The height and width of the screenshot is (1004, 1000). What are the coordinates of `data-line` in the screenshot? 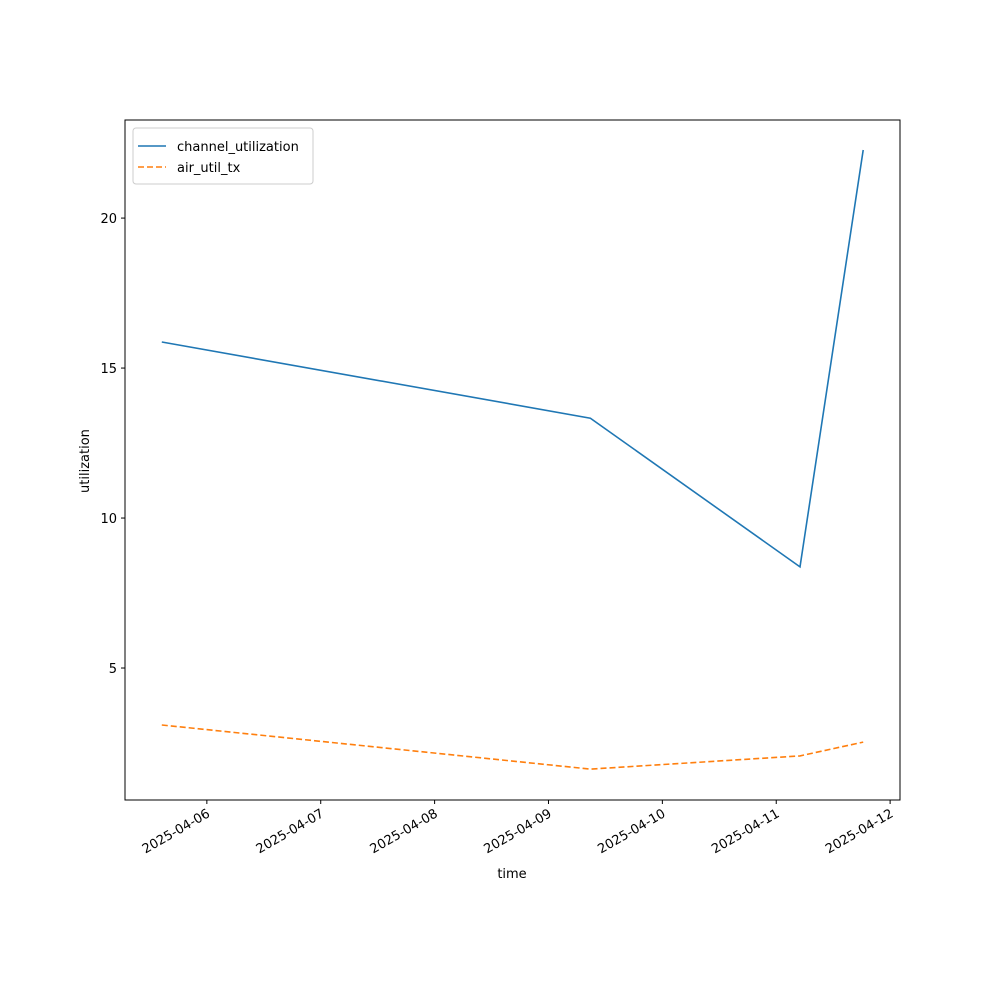 It's located at (512, 747).